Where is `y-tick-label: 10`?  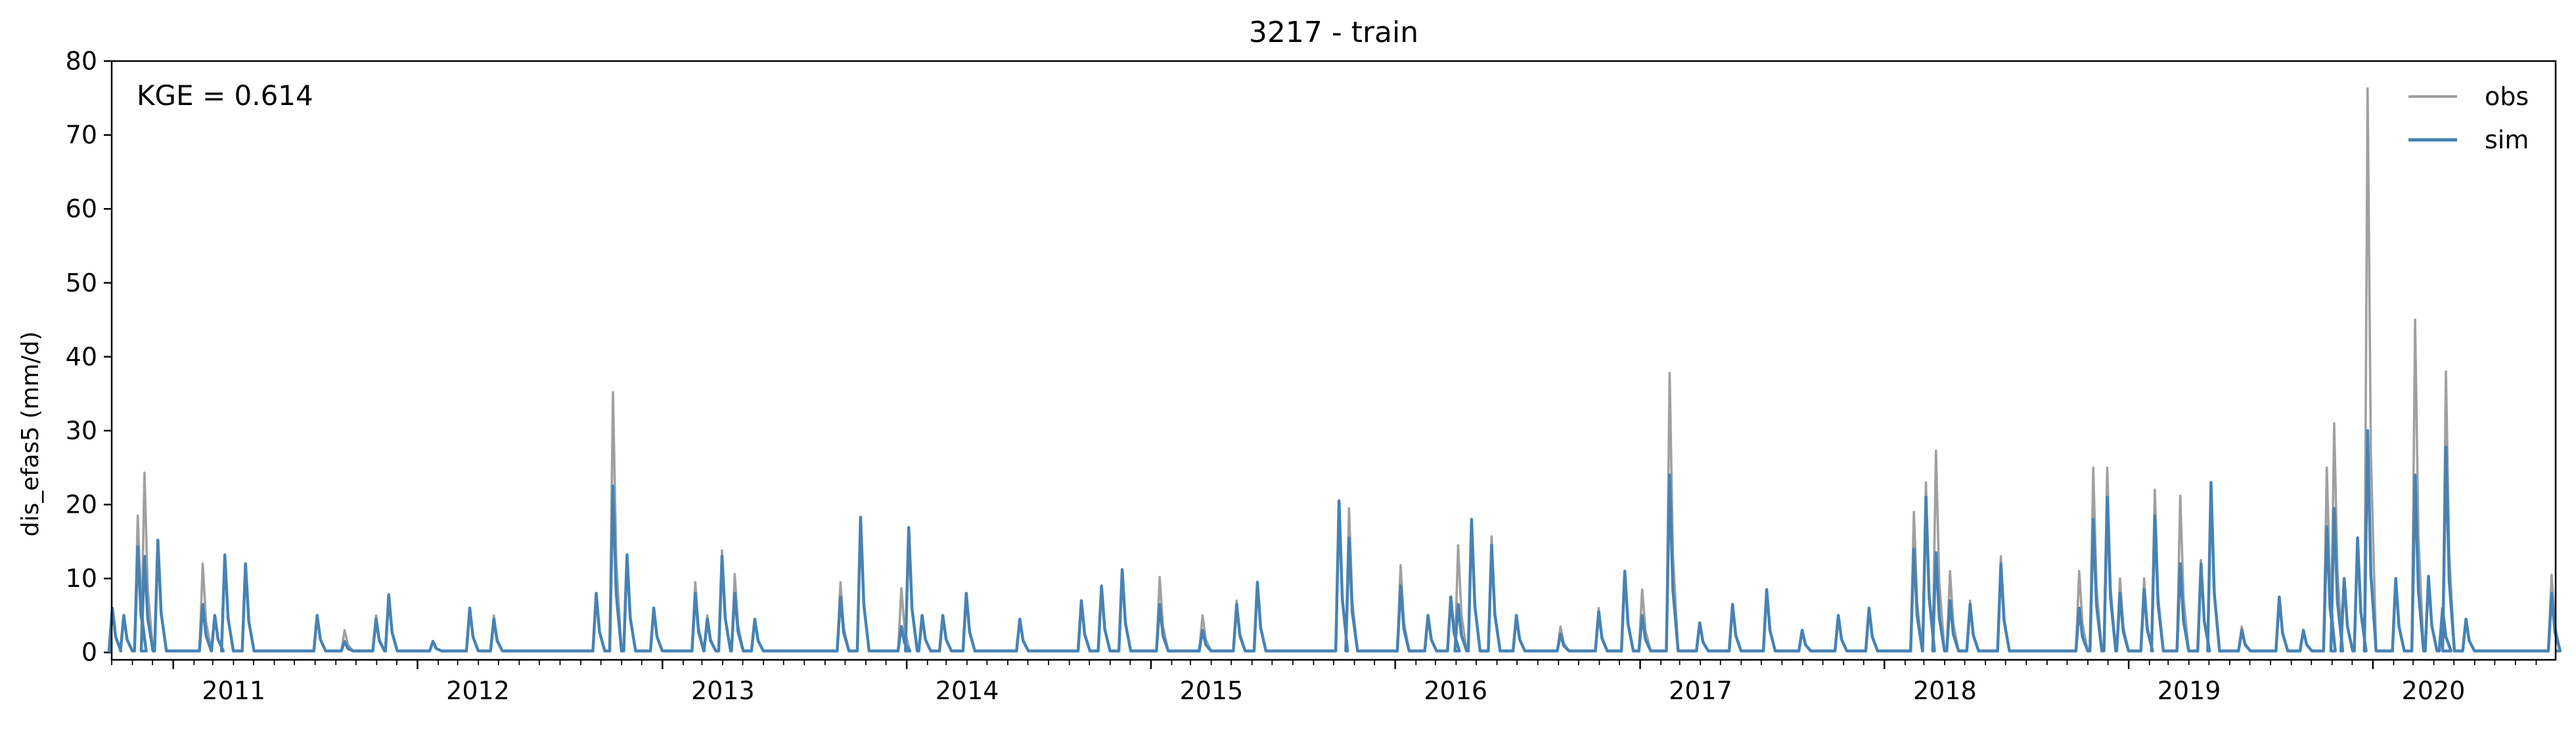 y-tick-label: 10 is located at coordinates (81, 578).